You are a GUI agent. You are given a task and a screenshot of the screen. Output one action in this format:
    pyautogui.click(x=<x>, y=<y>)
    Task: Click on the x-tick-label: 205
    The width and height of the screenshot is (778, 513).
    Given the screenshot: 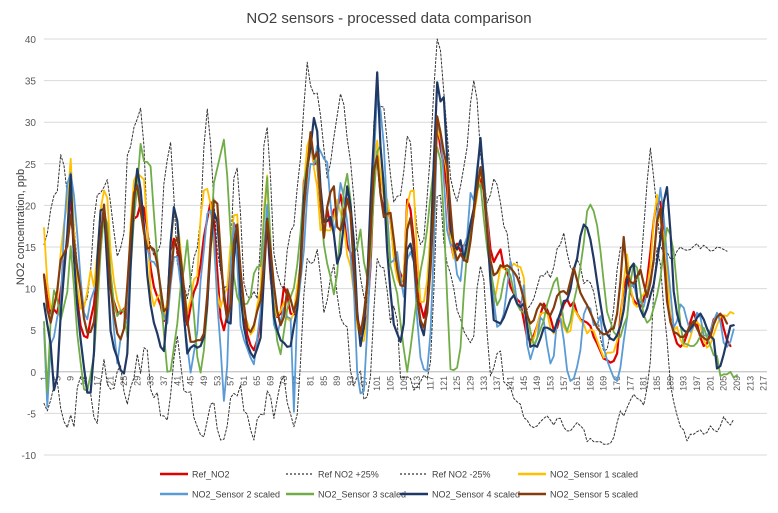 What is the action you would take?
    pyautogui.click(x=724, y=383)
    